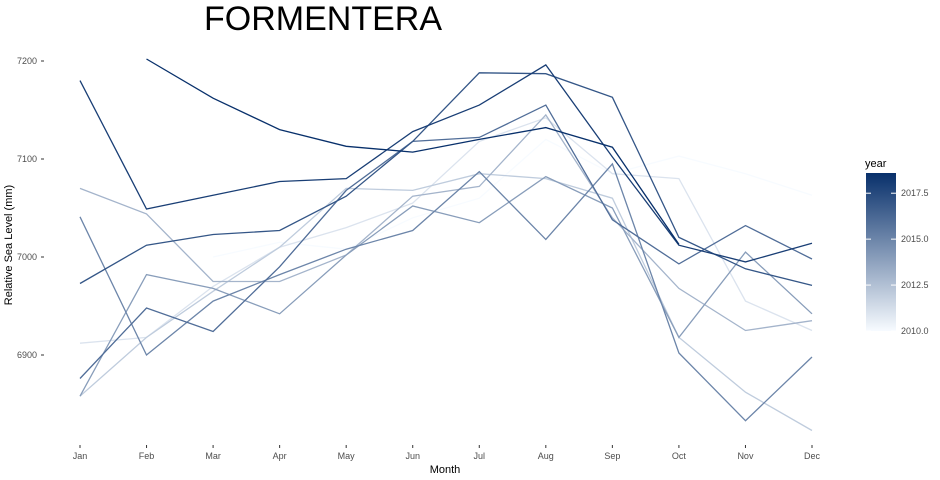 The height and width of the screenshot is (480, 940). What do you see at coordinates (280, 456) in the screenshot?
I see `x-tick-label: Apr` at bounding box center [280, 456].